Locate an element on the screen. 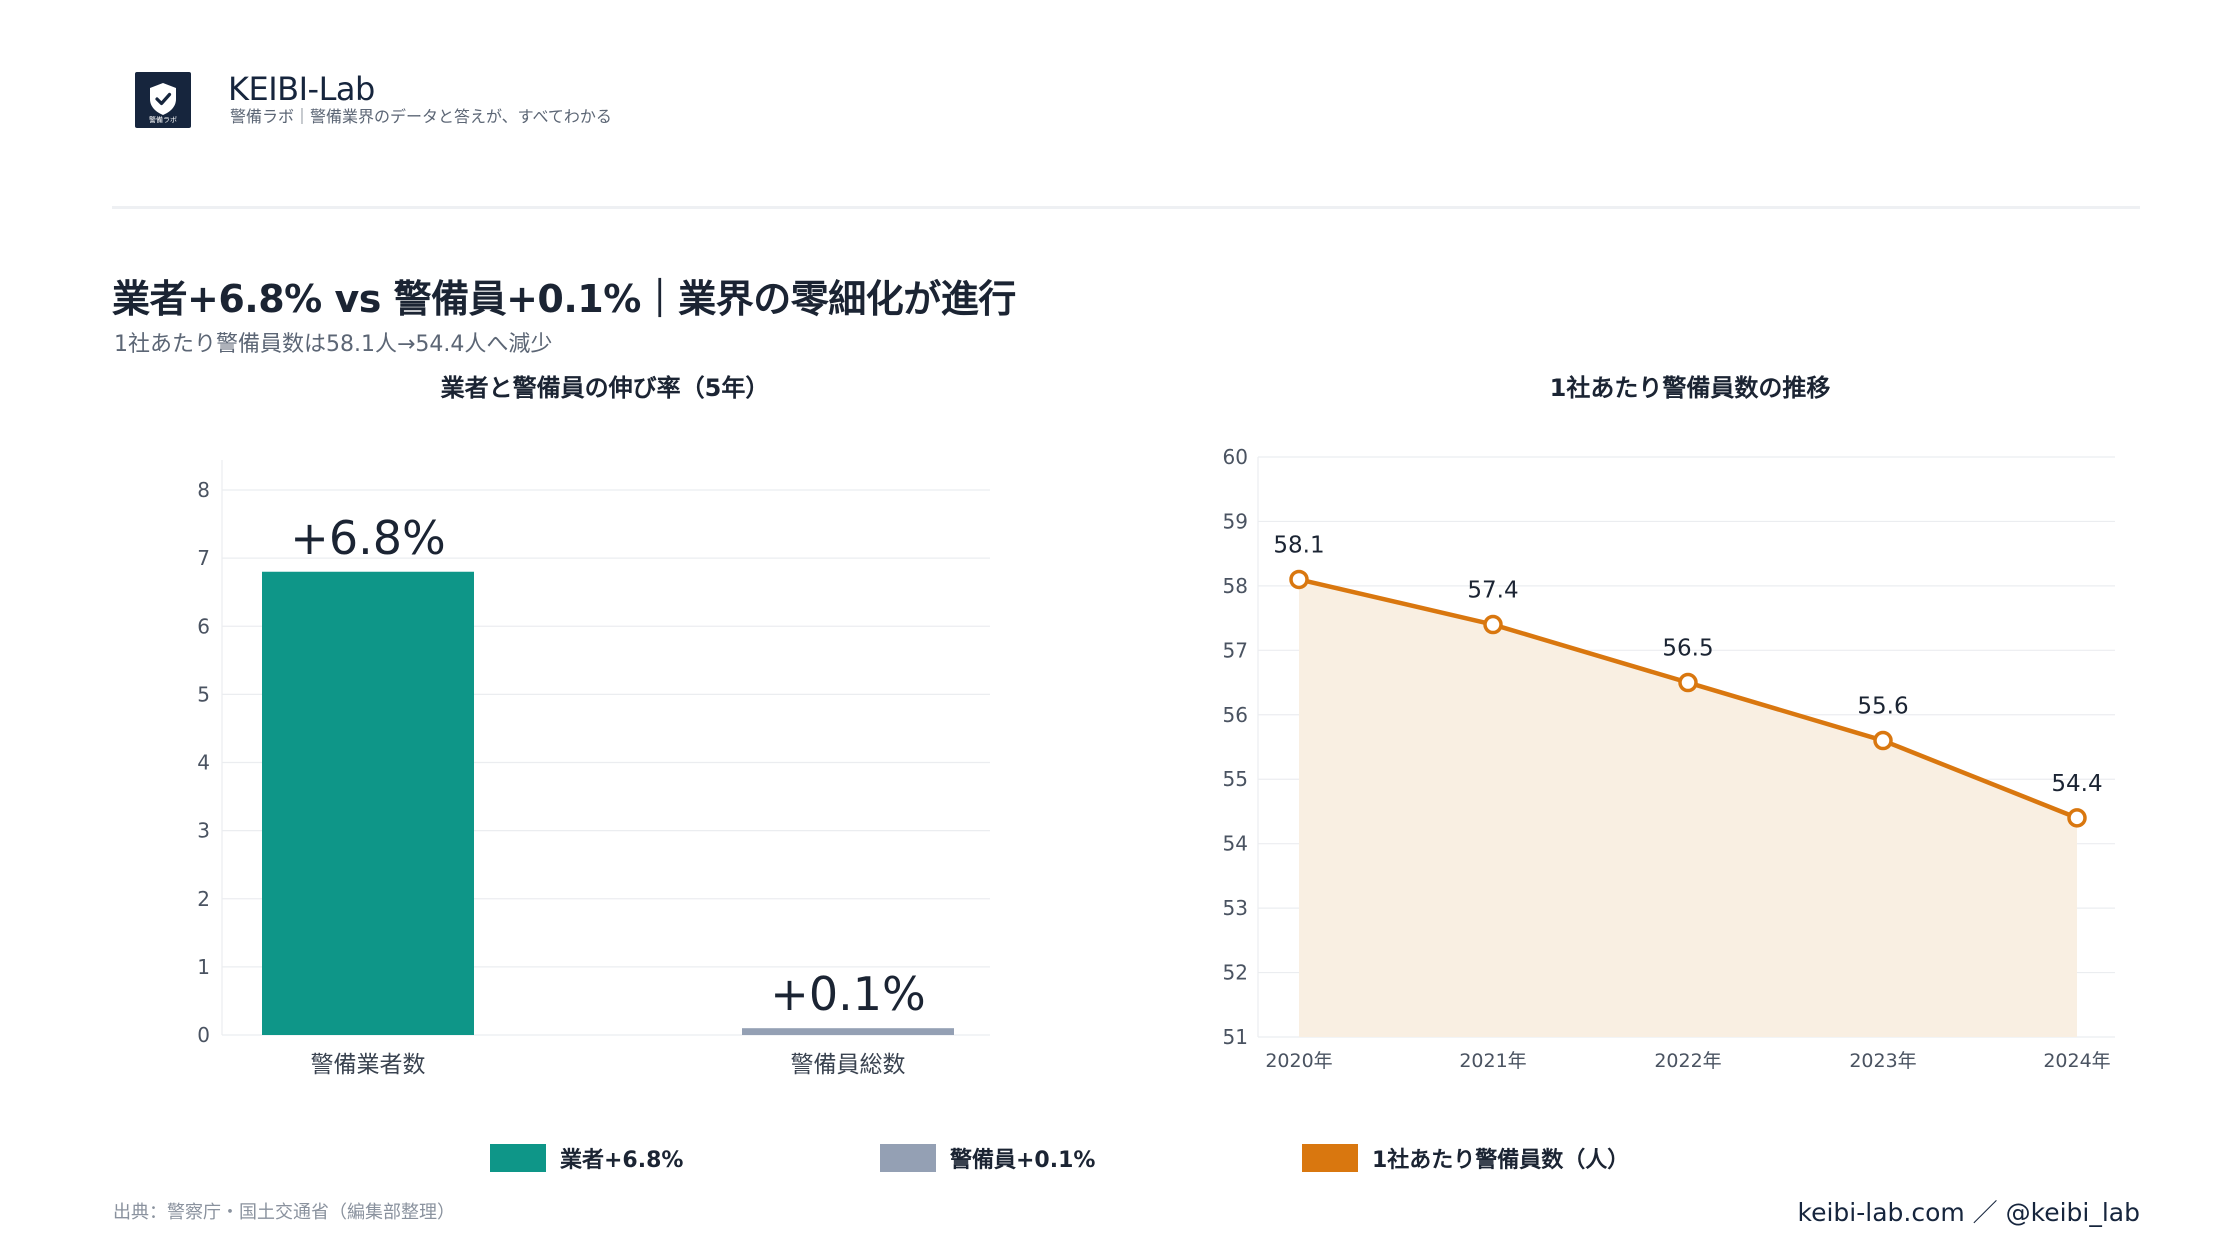 This screenshot has height=1260, width=2240. legend-swatch-businesses is located at coordinates (518, 1158).